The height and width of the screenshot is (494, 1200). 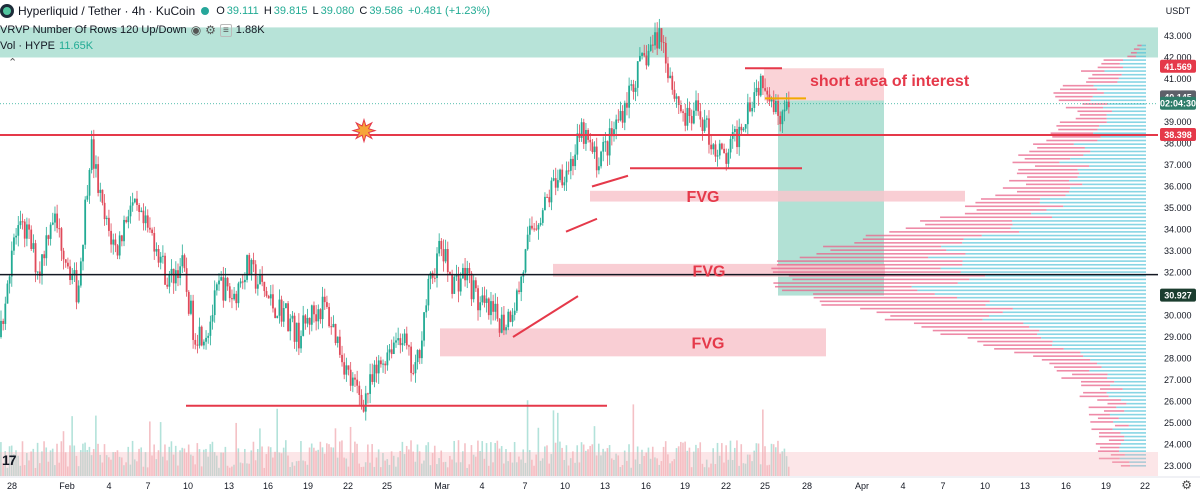 What do you see at coordinates (1145, 486) in the screenshot?
I see `time-tick-label: 22` at bounding box center [1145, 486].